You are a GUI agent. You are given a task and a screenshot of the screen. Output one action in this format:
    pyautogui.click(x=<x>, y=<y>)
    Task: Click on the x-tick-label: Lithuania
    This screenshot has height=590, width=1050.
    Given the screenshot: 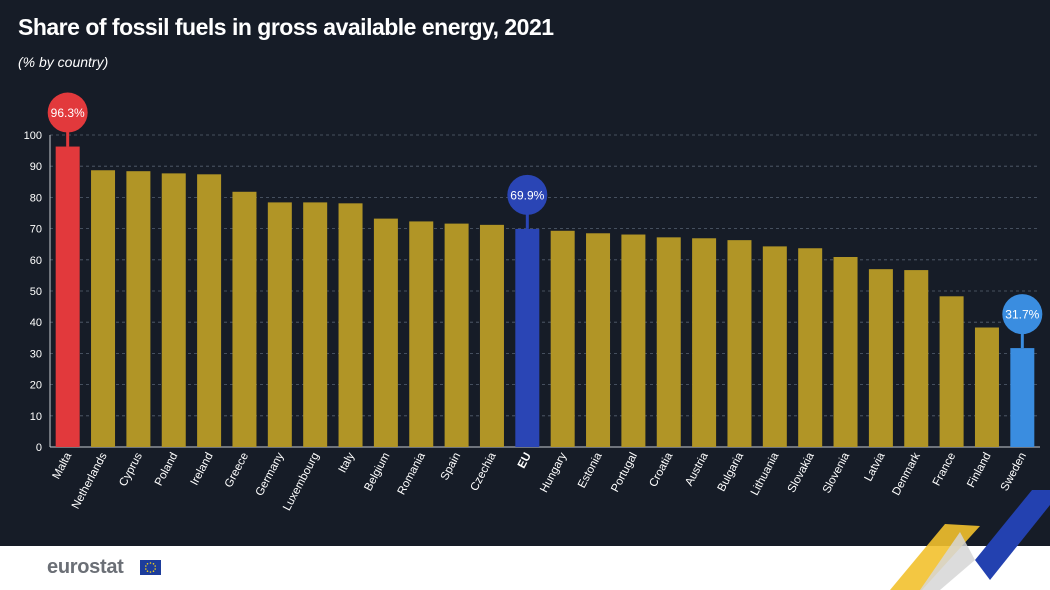 What is the action you would take?
    pyautogui.click(x=765, y=473)
    